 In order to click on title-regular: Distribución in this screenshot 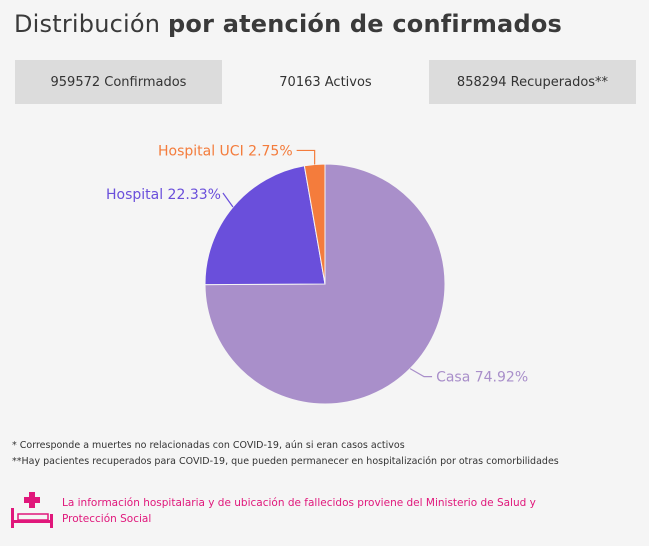, I will do `click(87, 24)`.